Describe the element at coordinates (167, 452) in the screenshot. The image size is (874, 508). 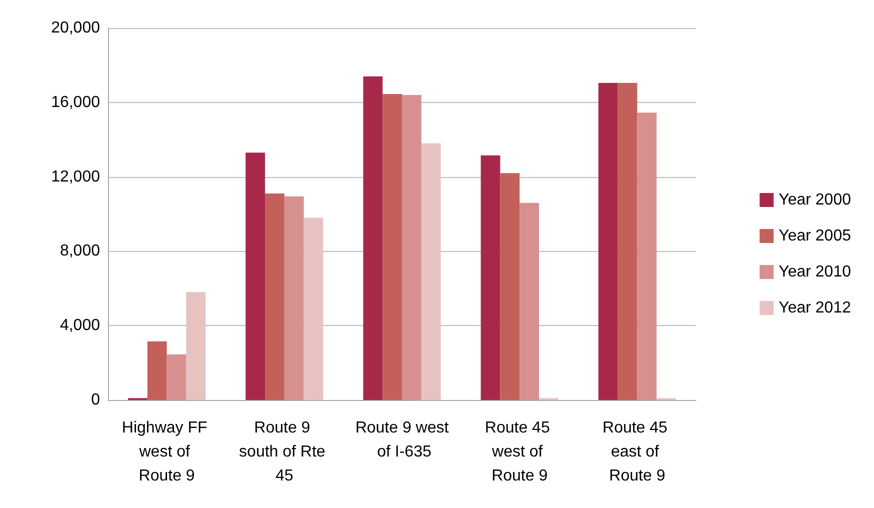
I see `x-tick-label: Highway FF west of Route 9` at that location.